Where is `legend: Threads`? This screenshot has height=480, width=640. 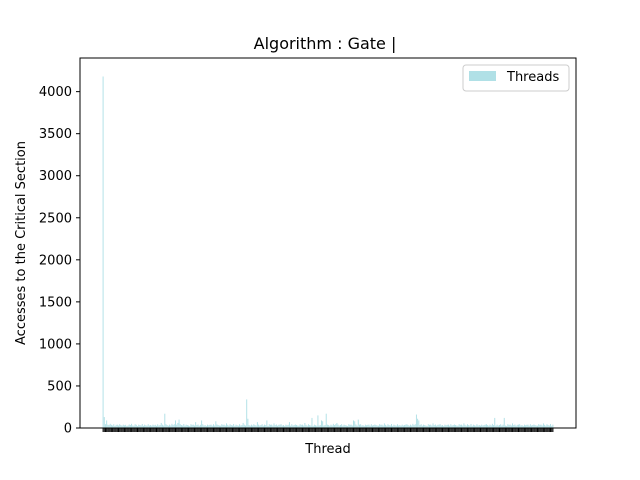
legend: Threads is located at coordinates (516, 78).